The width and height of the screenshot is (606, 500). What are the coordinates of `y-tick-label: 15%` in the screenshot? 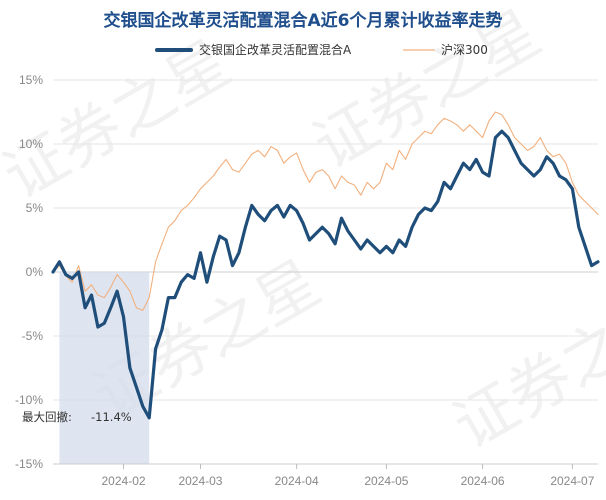 It's located at (31, 80).